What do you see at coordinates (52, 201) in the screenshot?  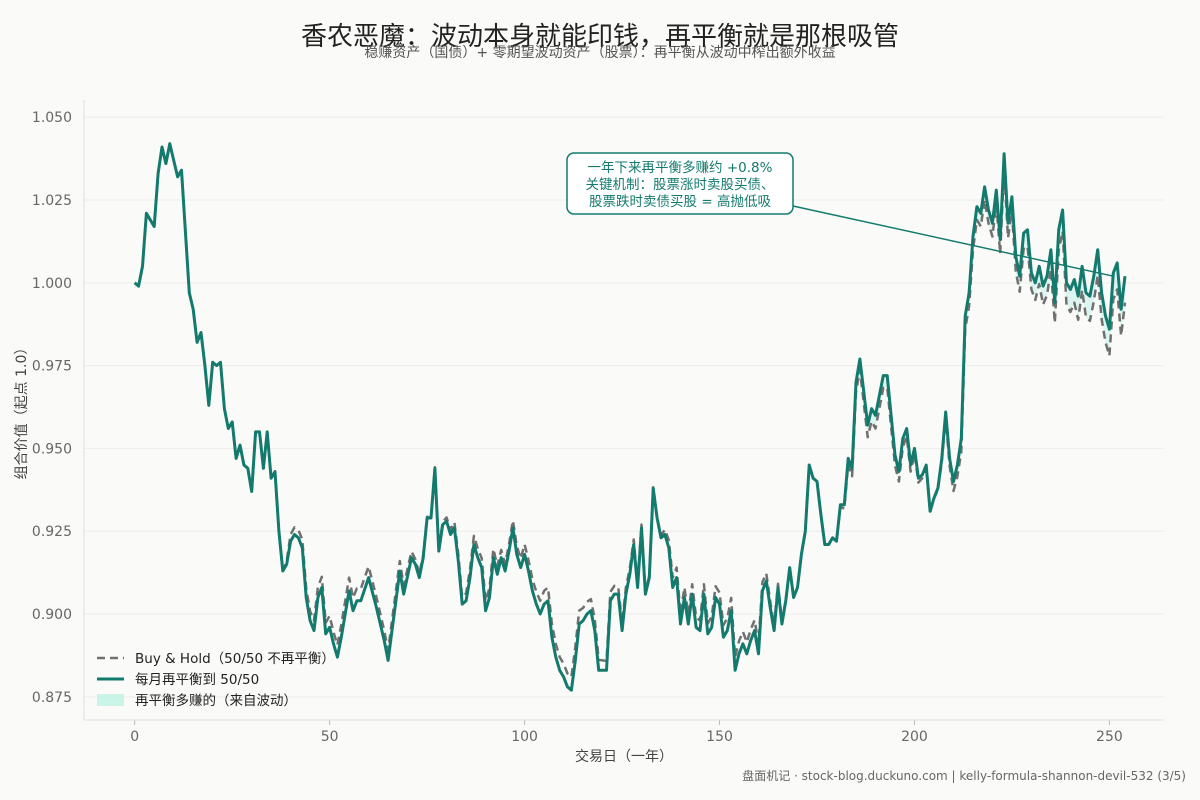 I see `y-tick-label: 1.025` at bounding box center [52, 201].